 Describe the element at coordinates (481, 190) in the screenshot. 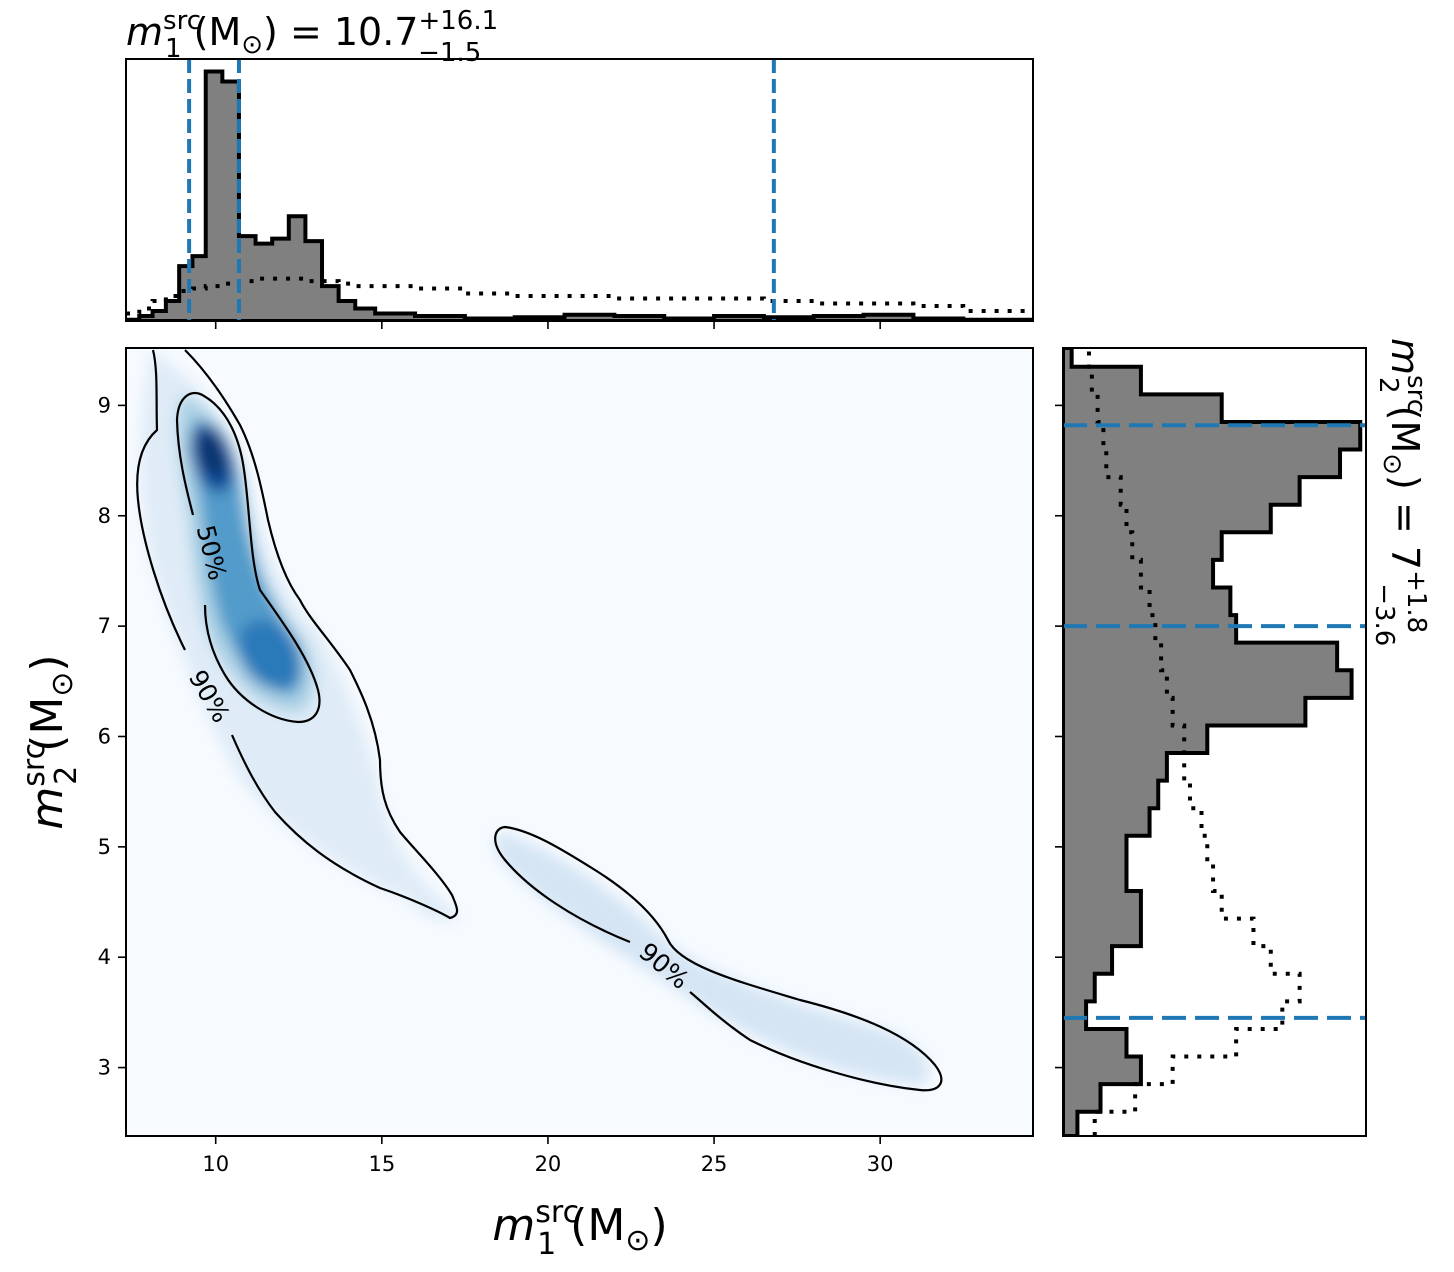

I see `m1-quantile-lines` at that location.